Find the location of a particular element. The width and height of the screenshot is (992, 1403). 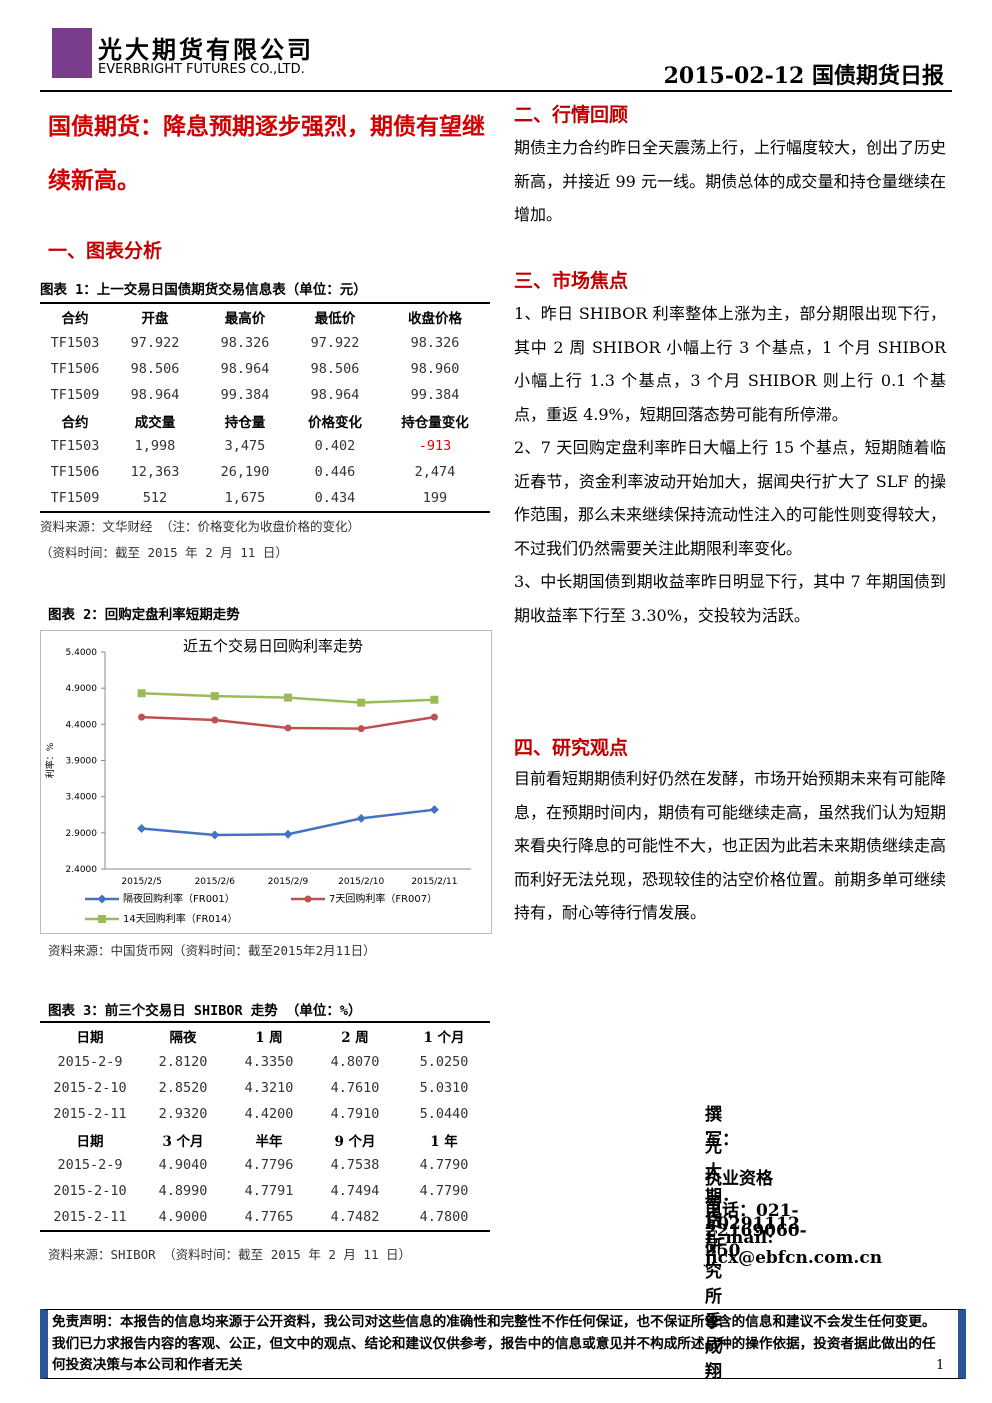

legend-label: 7天回购利率（FR007） is located at coordinates (383, 898).